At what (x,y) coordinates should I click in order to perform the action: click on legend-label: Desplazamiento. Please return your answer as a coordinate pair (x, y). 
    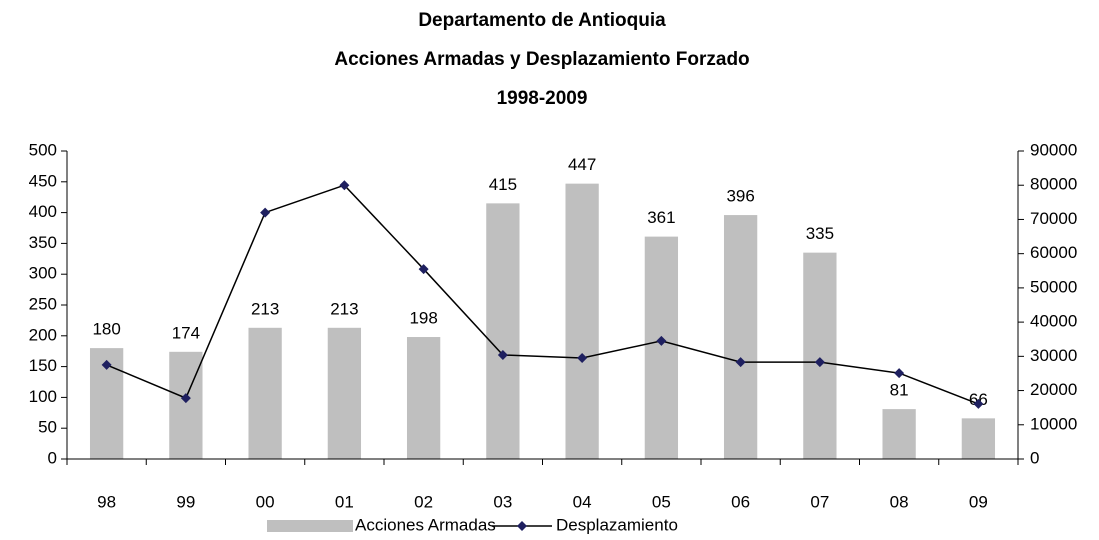
    Looking at the image, I should click on (617, 524).